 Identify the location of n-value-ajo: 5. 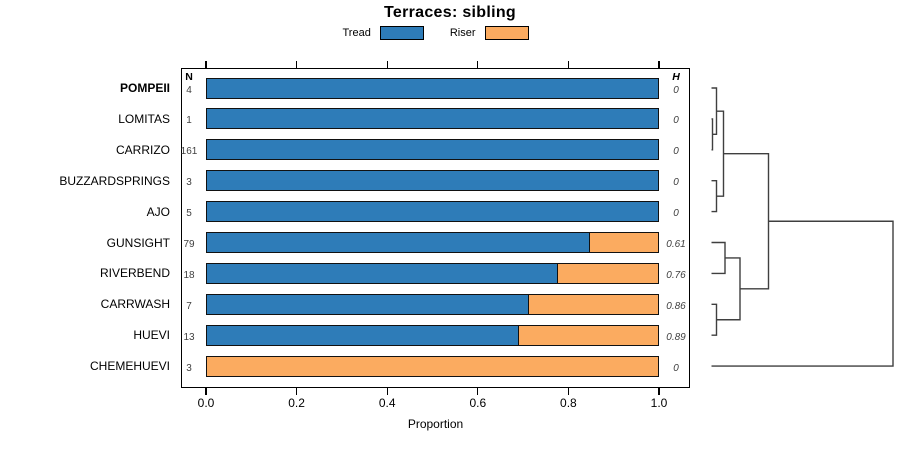
(189, 214).